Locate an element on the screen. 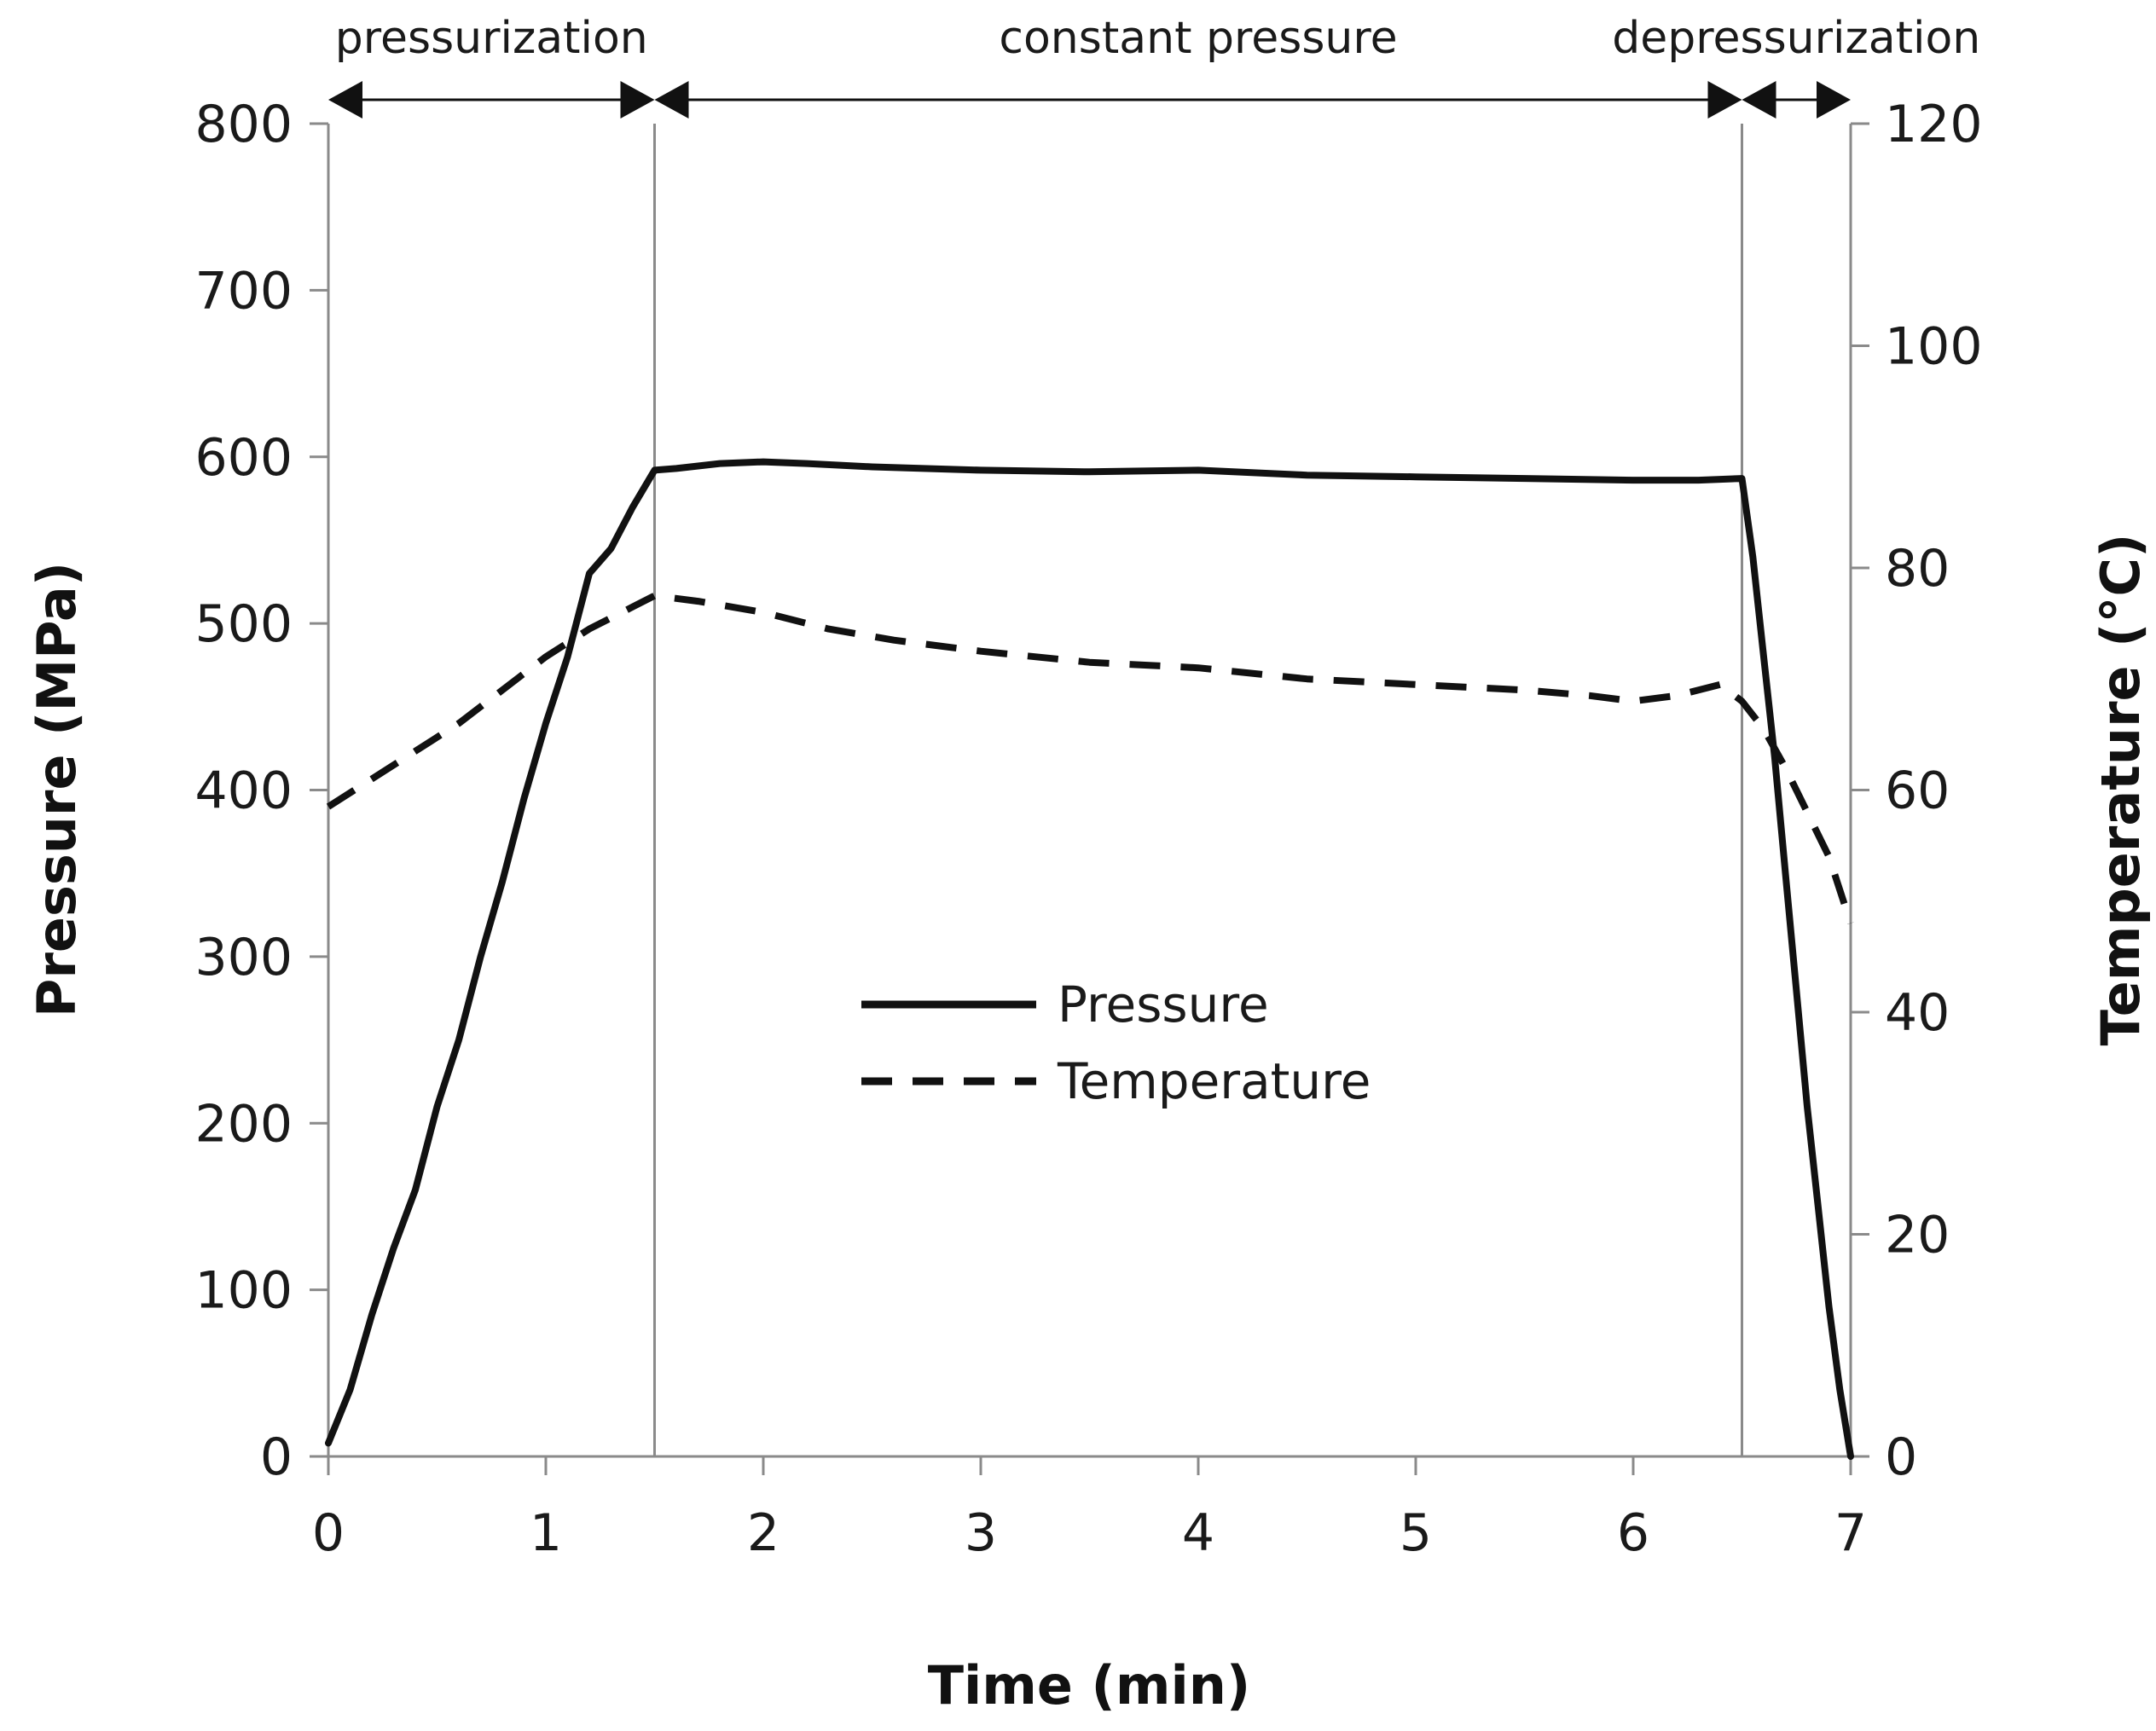  y2-tick-label: 40 is located at coordinates (1917, 1013).